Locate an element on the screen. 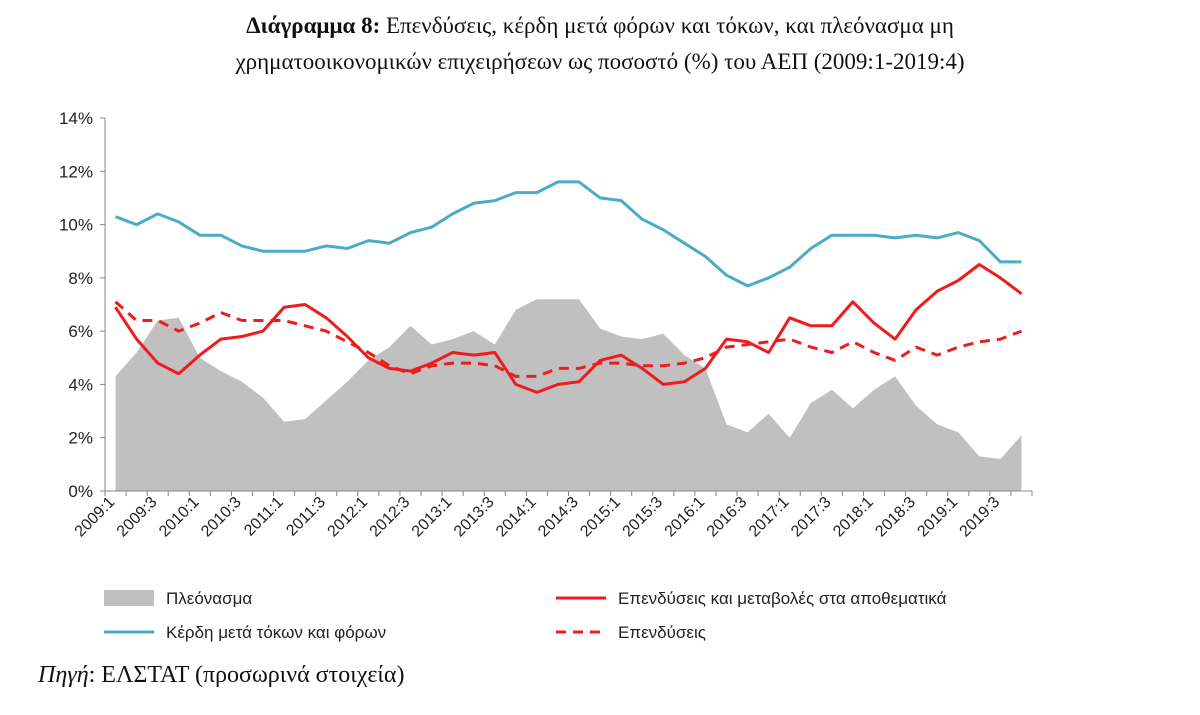 This screenshot has height=715, width=1200. source-text: : ΕΛΣΤΑΤ (προσωρινά στοιχεία) is located at coordinates (246, 675).